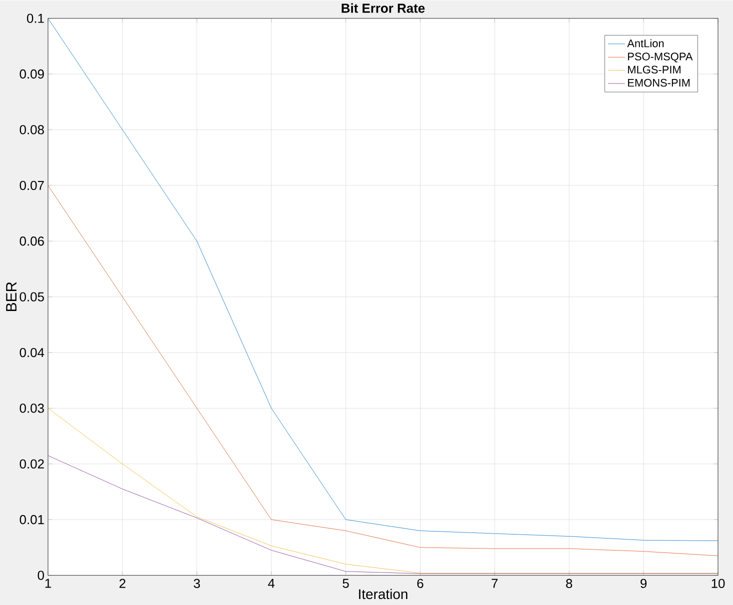 The image size is (733, 605). Describe the element at coordinates (495, 583) in the screenshot. I see `x-tick-label: 7` at that location.